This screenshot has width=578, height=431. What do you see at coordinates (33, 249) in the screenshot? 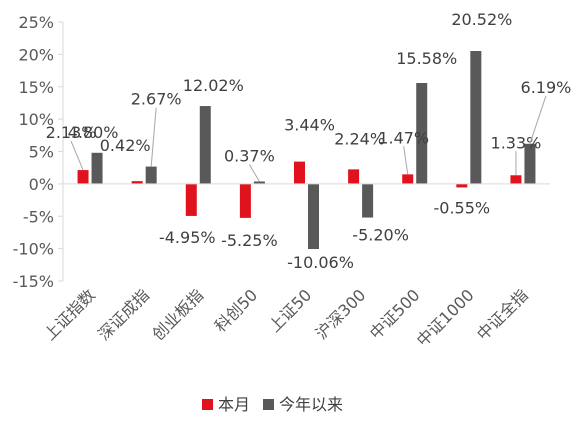
I see `y-tick-label: -10%` at bounding box center [33, 249].